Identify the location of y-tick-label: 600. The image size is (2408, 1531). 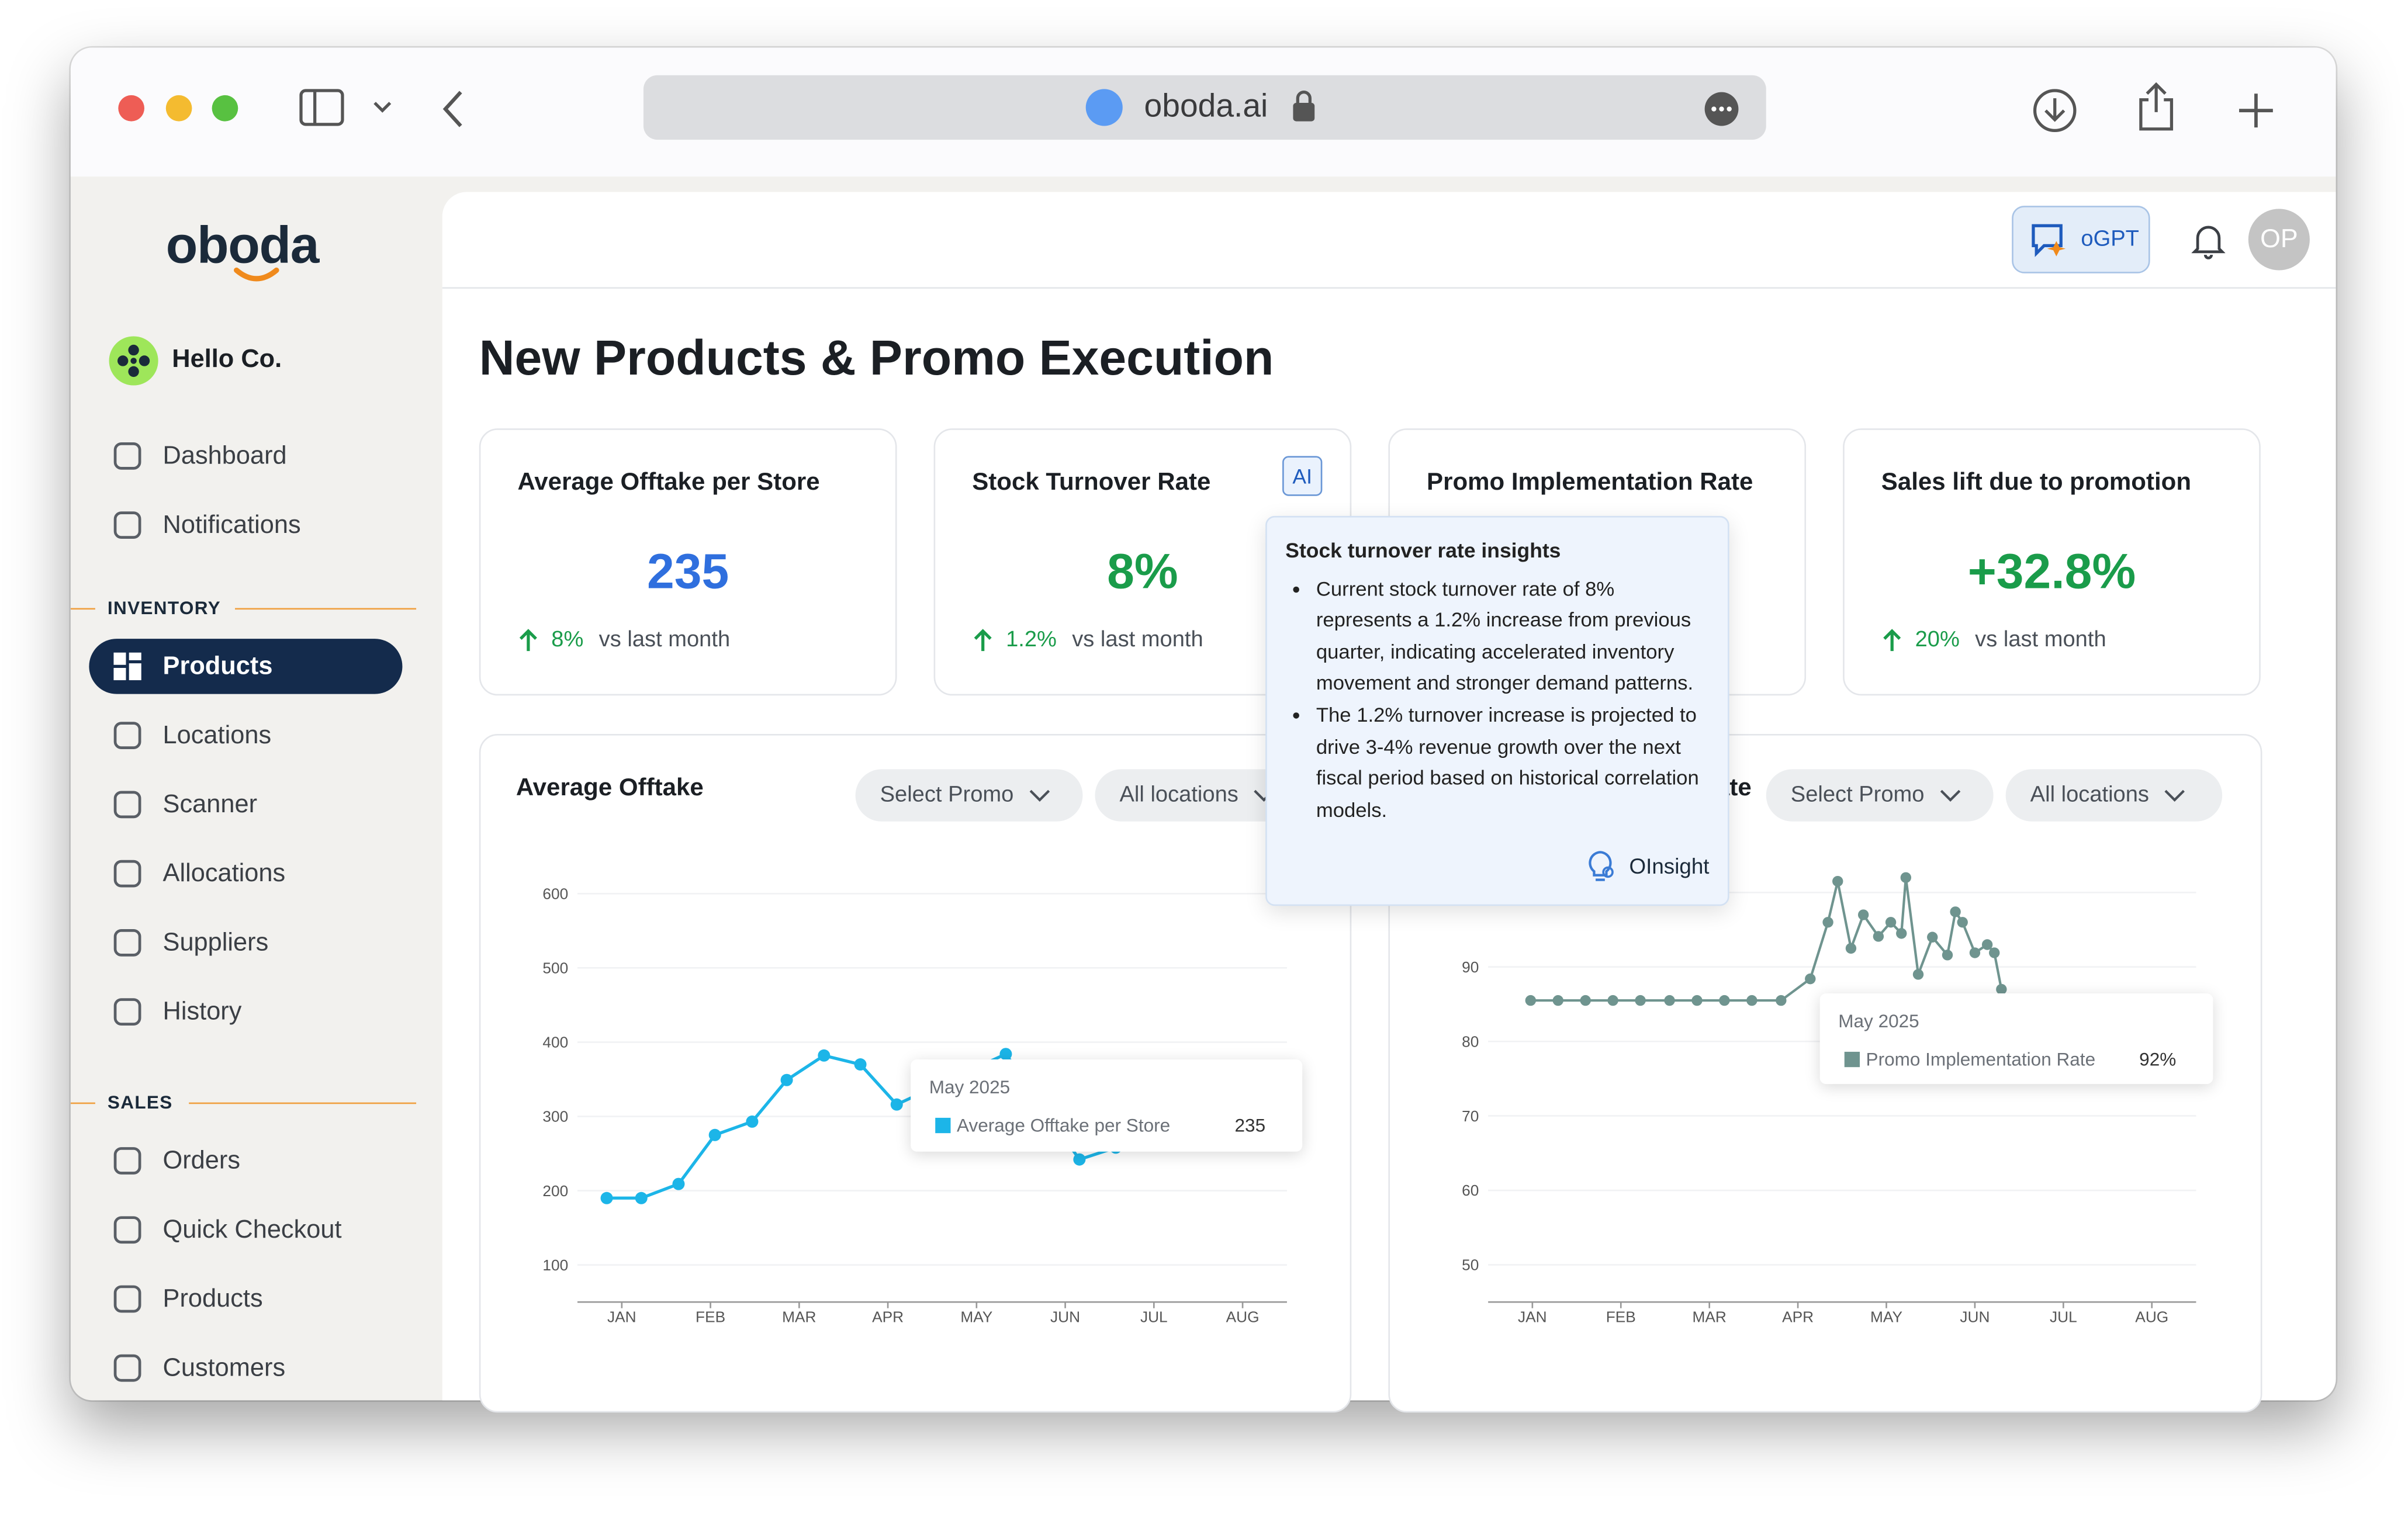
(555, 894).